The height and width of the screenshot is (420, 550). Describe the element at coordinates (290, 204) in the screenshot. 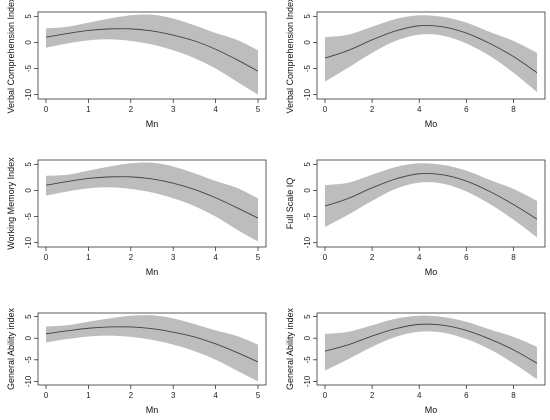

I see `y-axis-label: Full Scale IQ` at that location.